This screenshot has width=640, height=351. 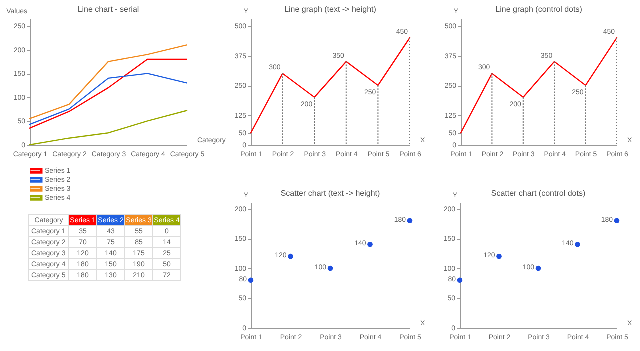 What do you see at coordinates (330, 9) in the screenshot?
I see `chart-title: Line graph (text -> height)` at bounding box center [330, 9].